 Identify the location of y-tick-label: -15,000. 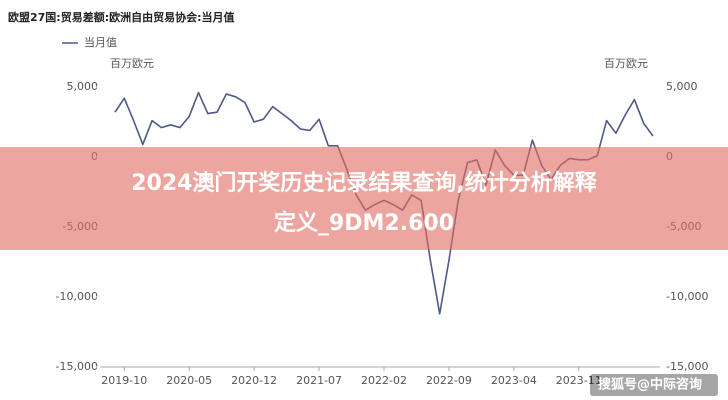
(77, 366).